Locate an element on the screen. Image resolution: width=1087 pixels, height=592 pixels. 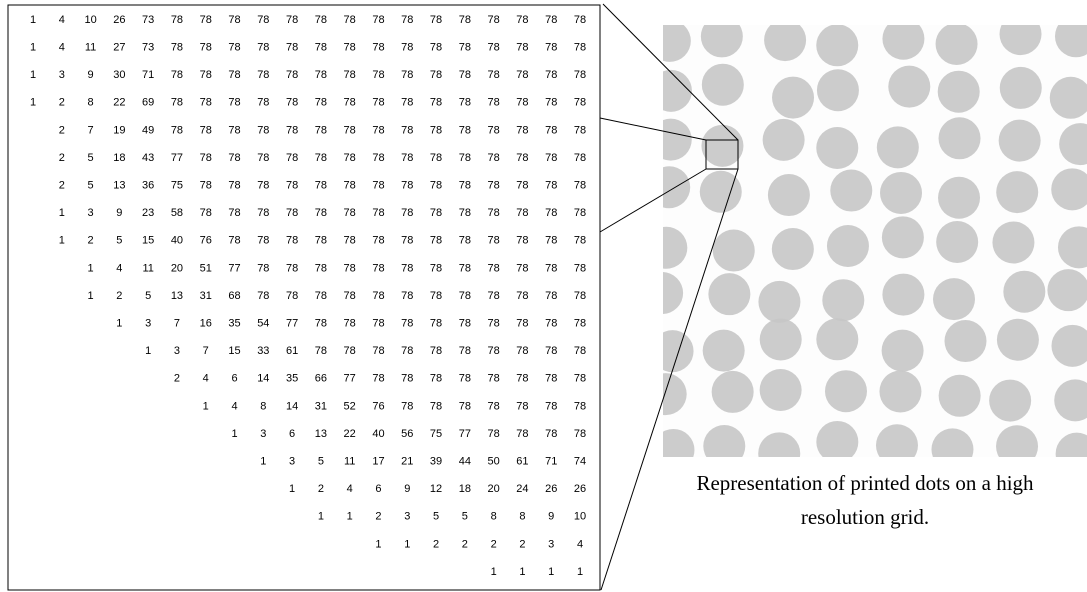
cell: 69 is located at coordinates (148, 103).